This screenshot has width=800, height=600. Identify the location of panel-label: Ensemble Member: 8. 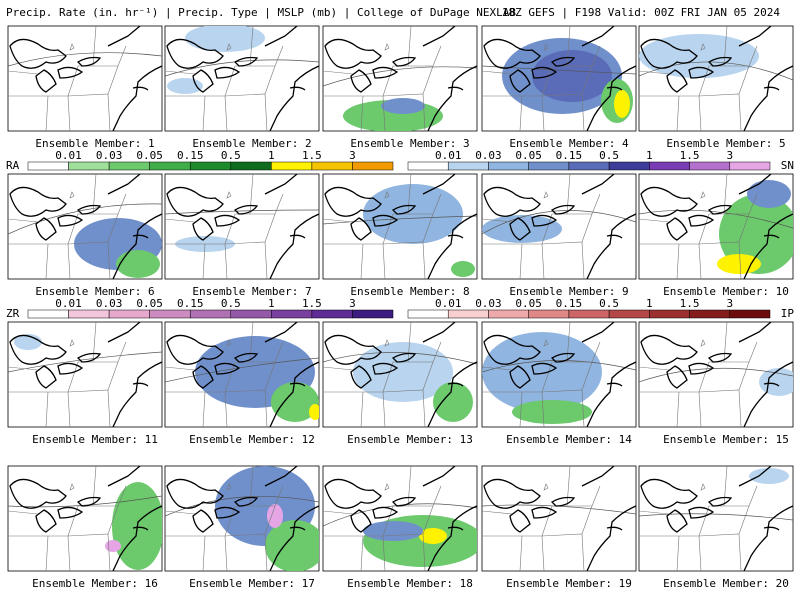
(409, 291).